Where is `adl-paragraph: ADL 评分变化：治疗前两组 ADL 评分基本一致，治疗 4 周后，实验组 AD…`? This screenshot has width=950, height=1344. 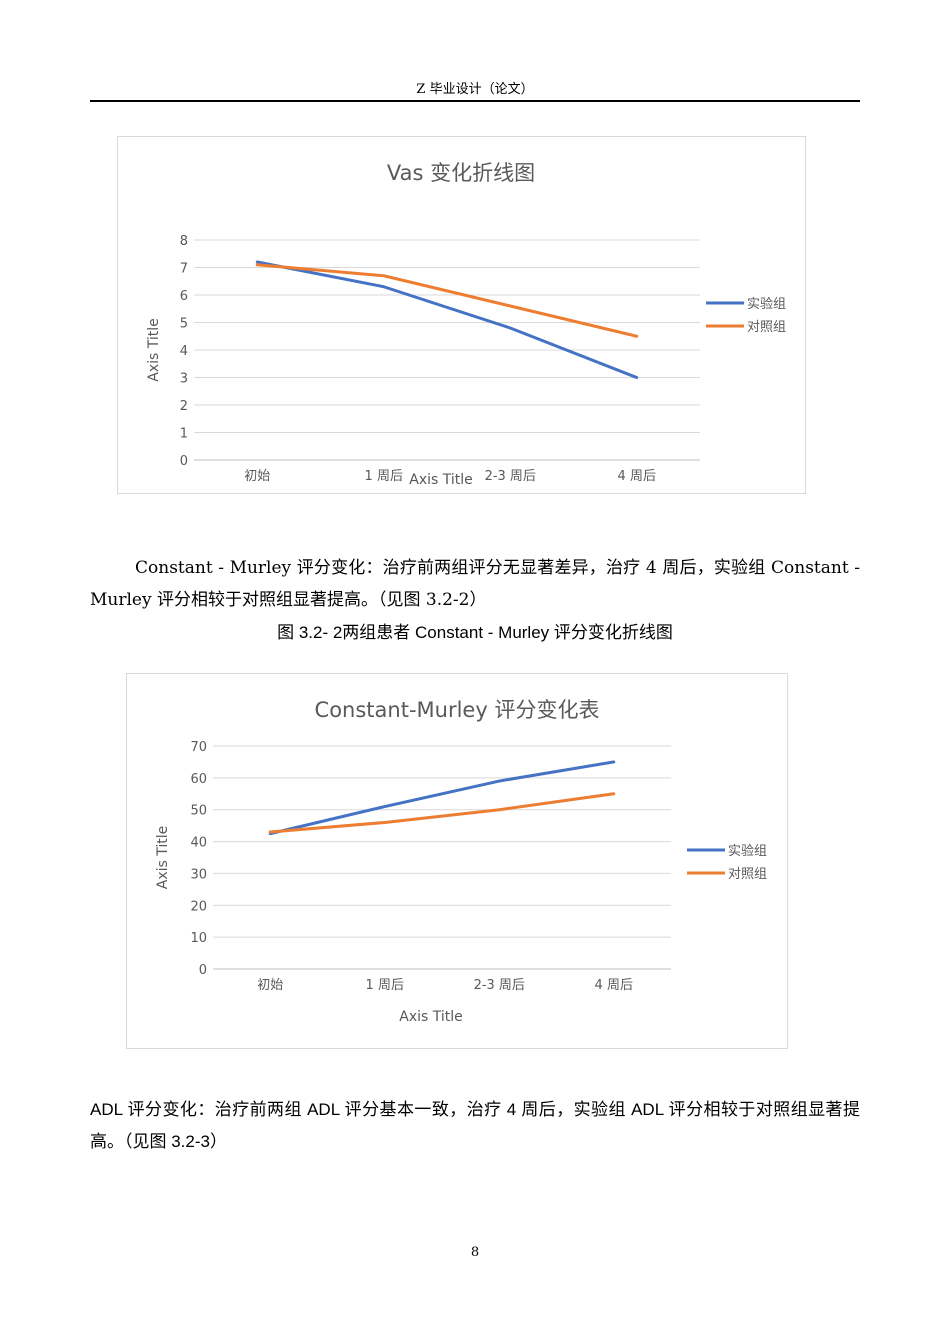 adl-paragraph: ADL 评分变化：治疗前两组 ADL 评分基本一致，治疗 4 周后，实验组 AD… is located at coordinates (475, 1125).